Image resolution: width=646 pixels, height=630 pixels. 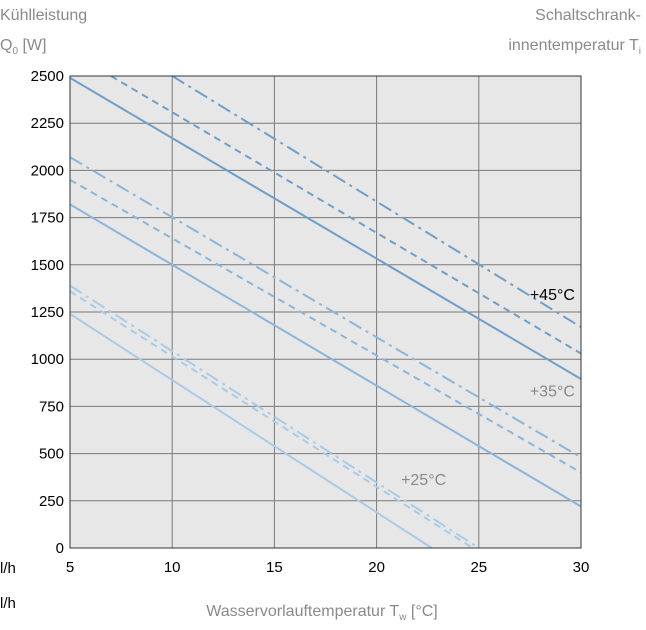 I want to click on x-tick-label-3: 20, so click(x=376, y=567).